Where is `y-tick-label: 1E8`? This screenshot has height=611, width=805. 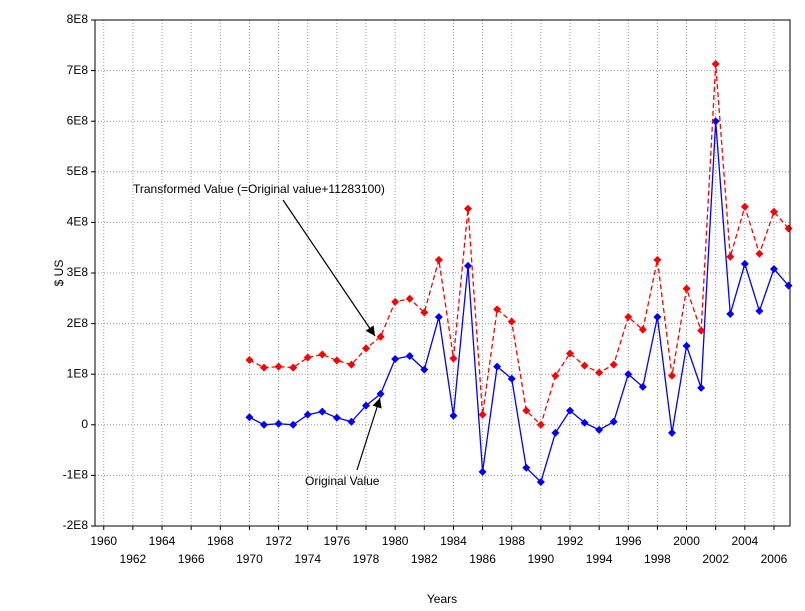
y-tick-label: 1E8 is located at coordinates (78, 373).